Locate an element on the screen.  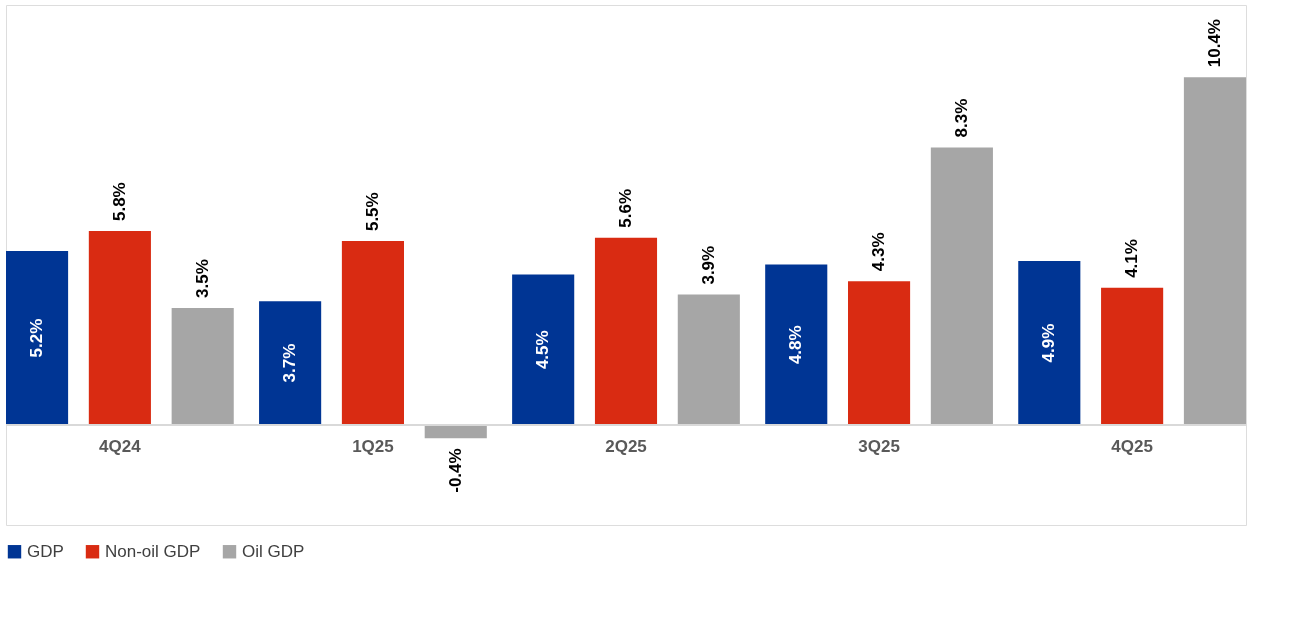
data-label: 5.2% is located at coordinates (37, 338).